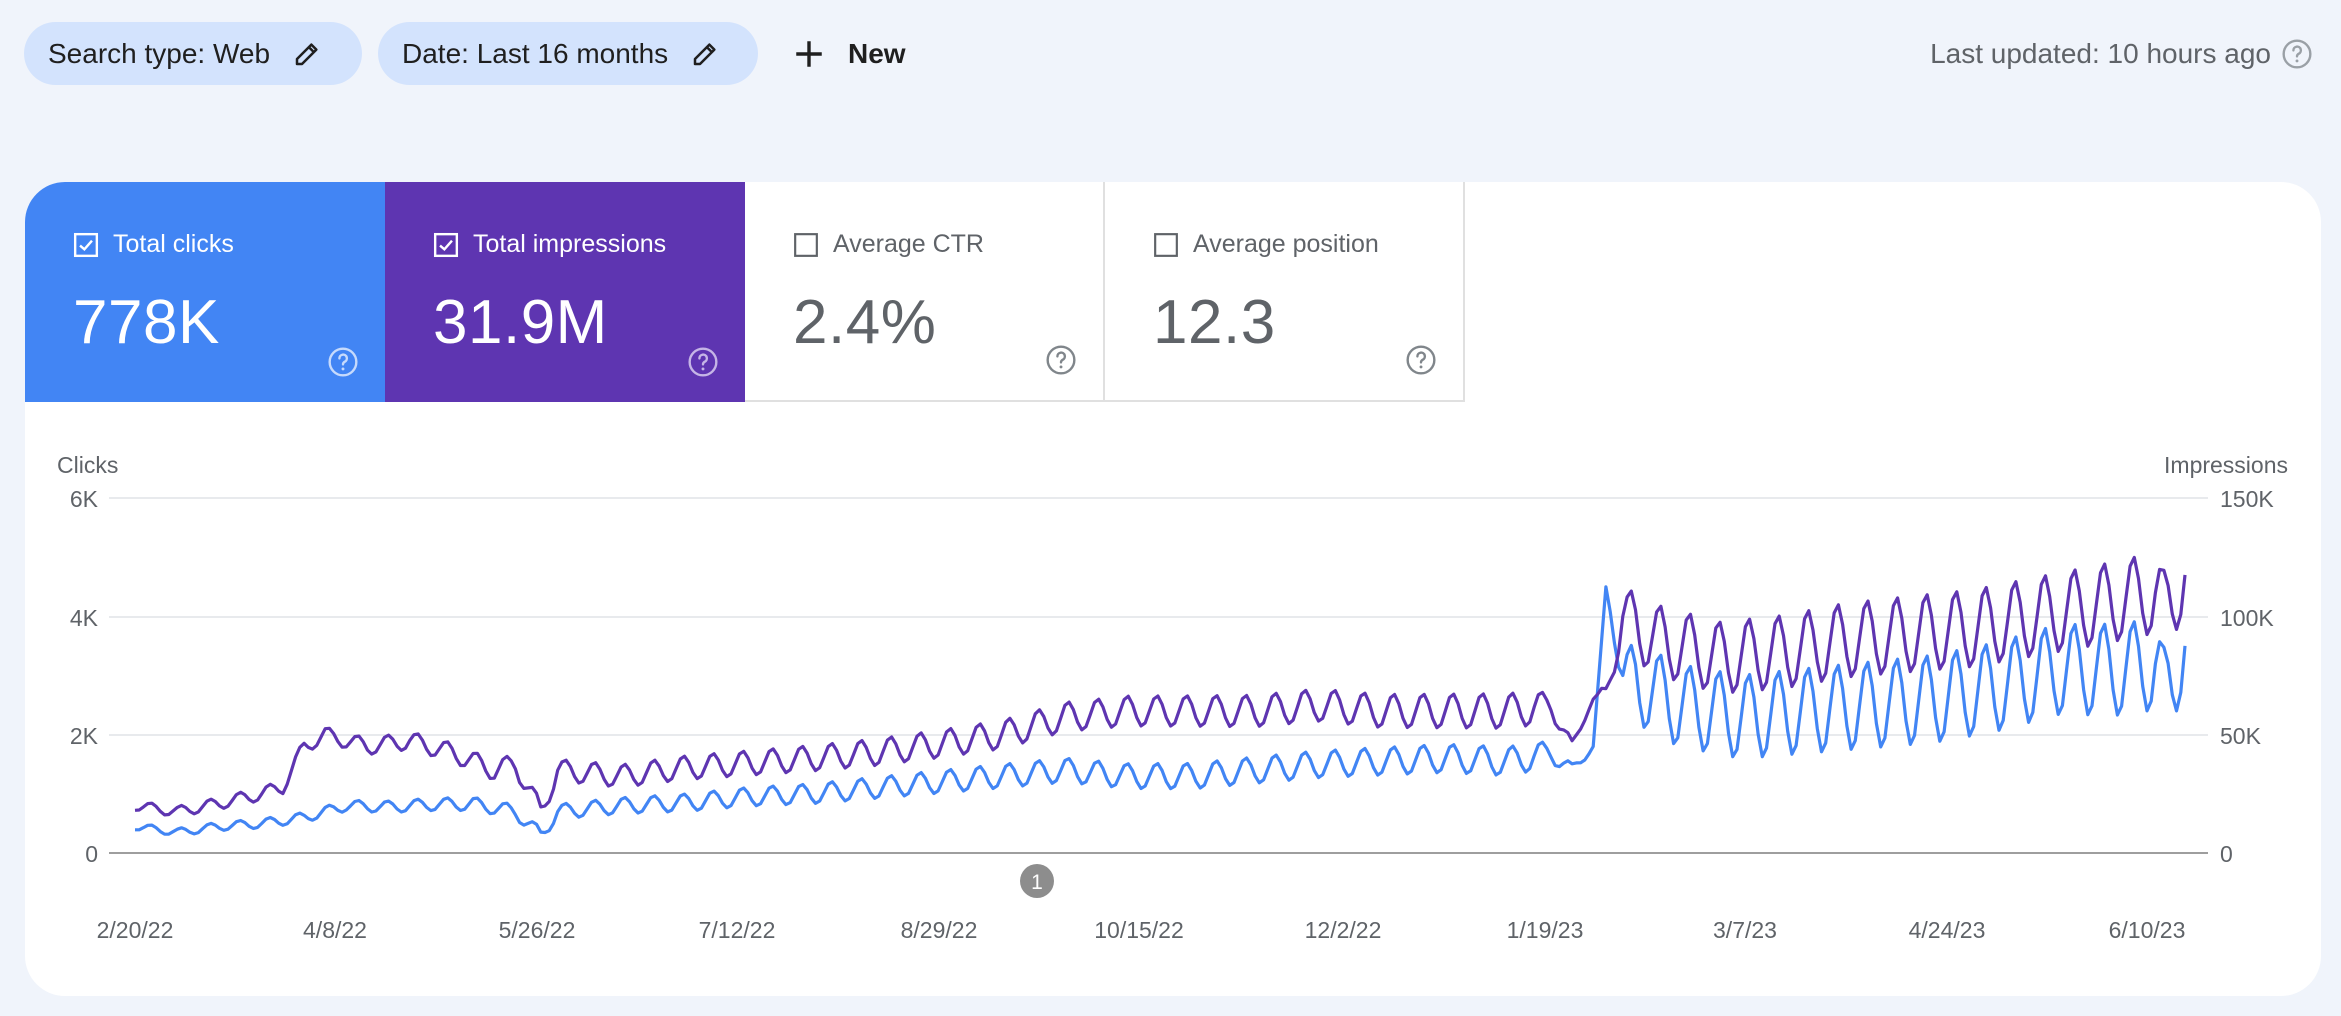 This screenshot has width=2341, height=1016. Describe the element at coordinates (737, 930) in the screenshot. I see `x-tick: 7/12/22` at that location.